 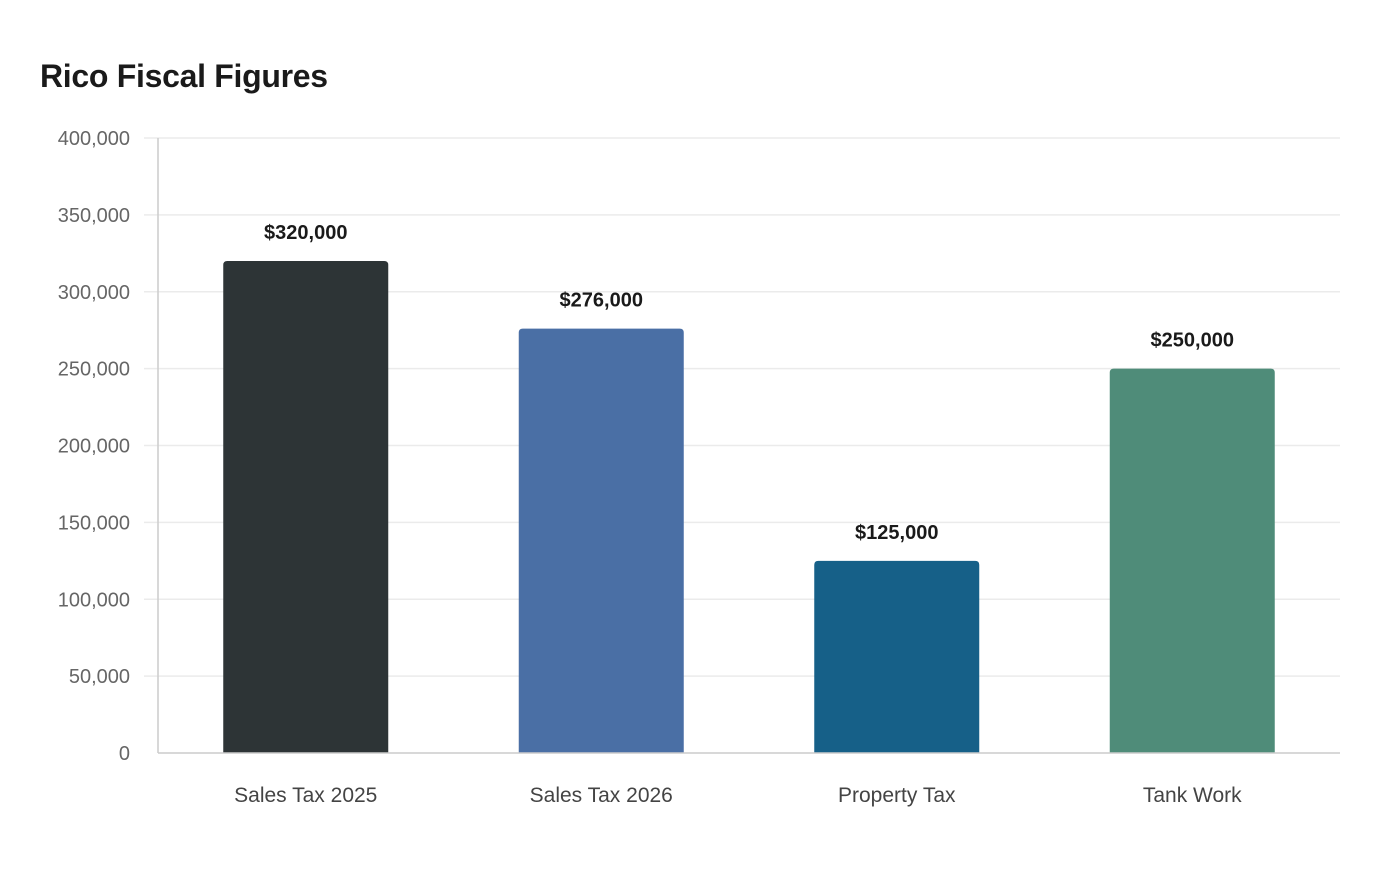 I want to click on y-tick-label: 150,000, so click(x=94, y=523).